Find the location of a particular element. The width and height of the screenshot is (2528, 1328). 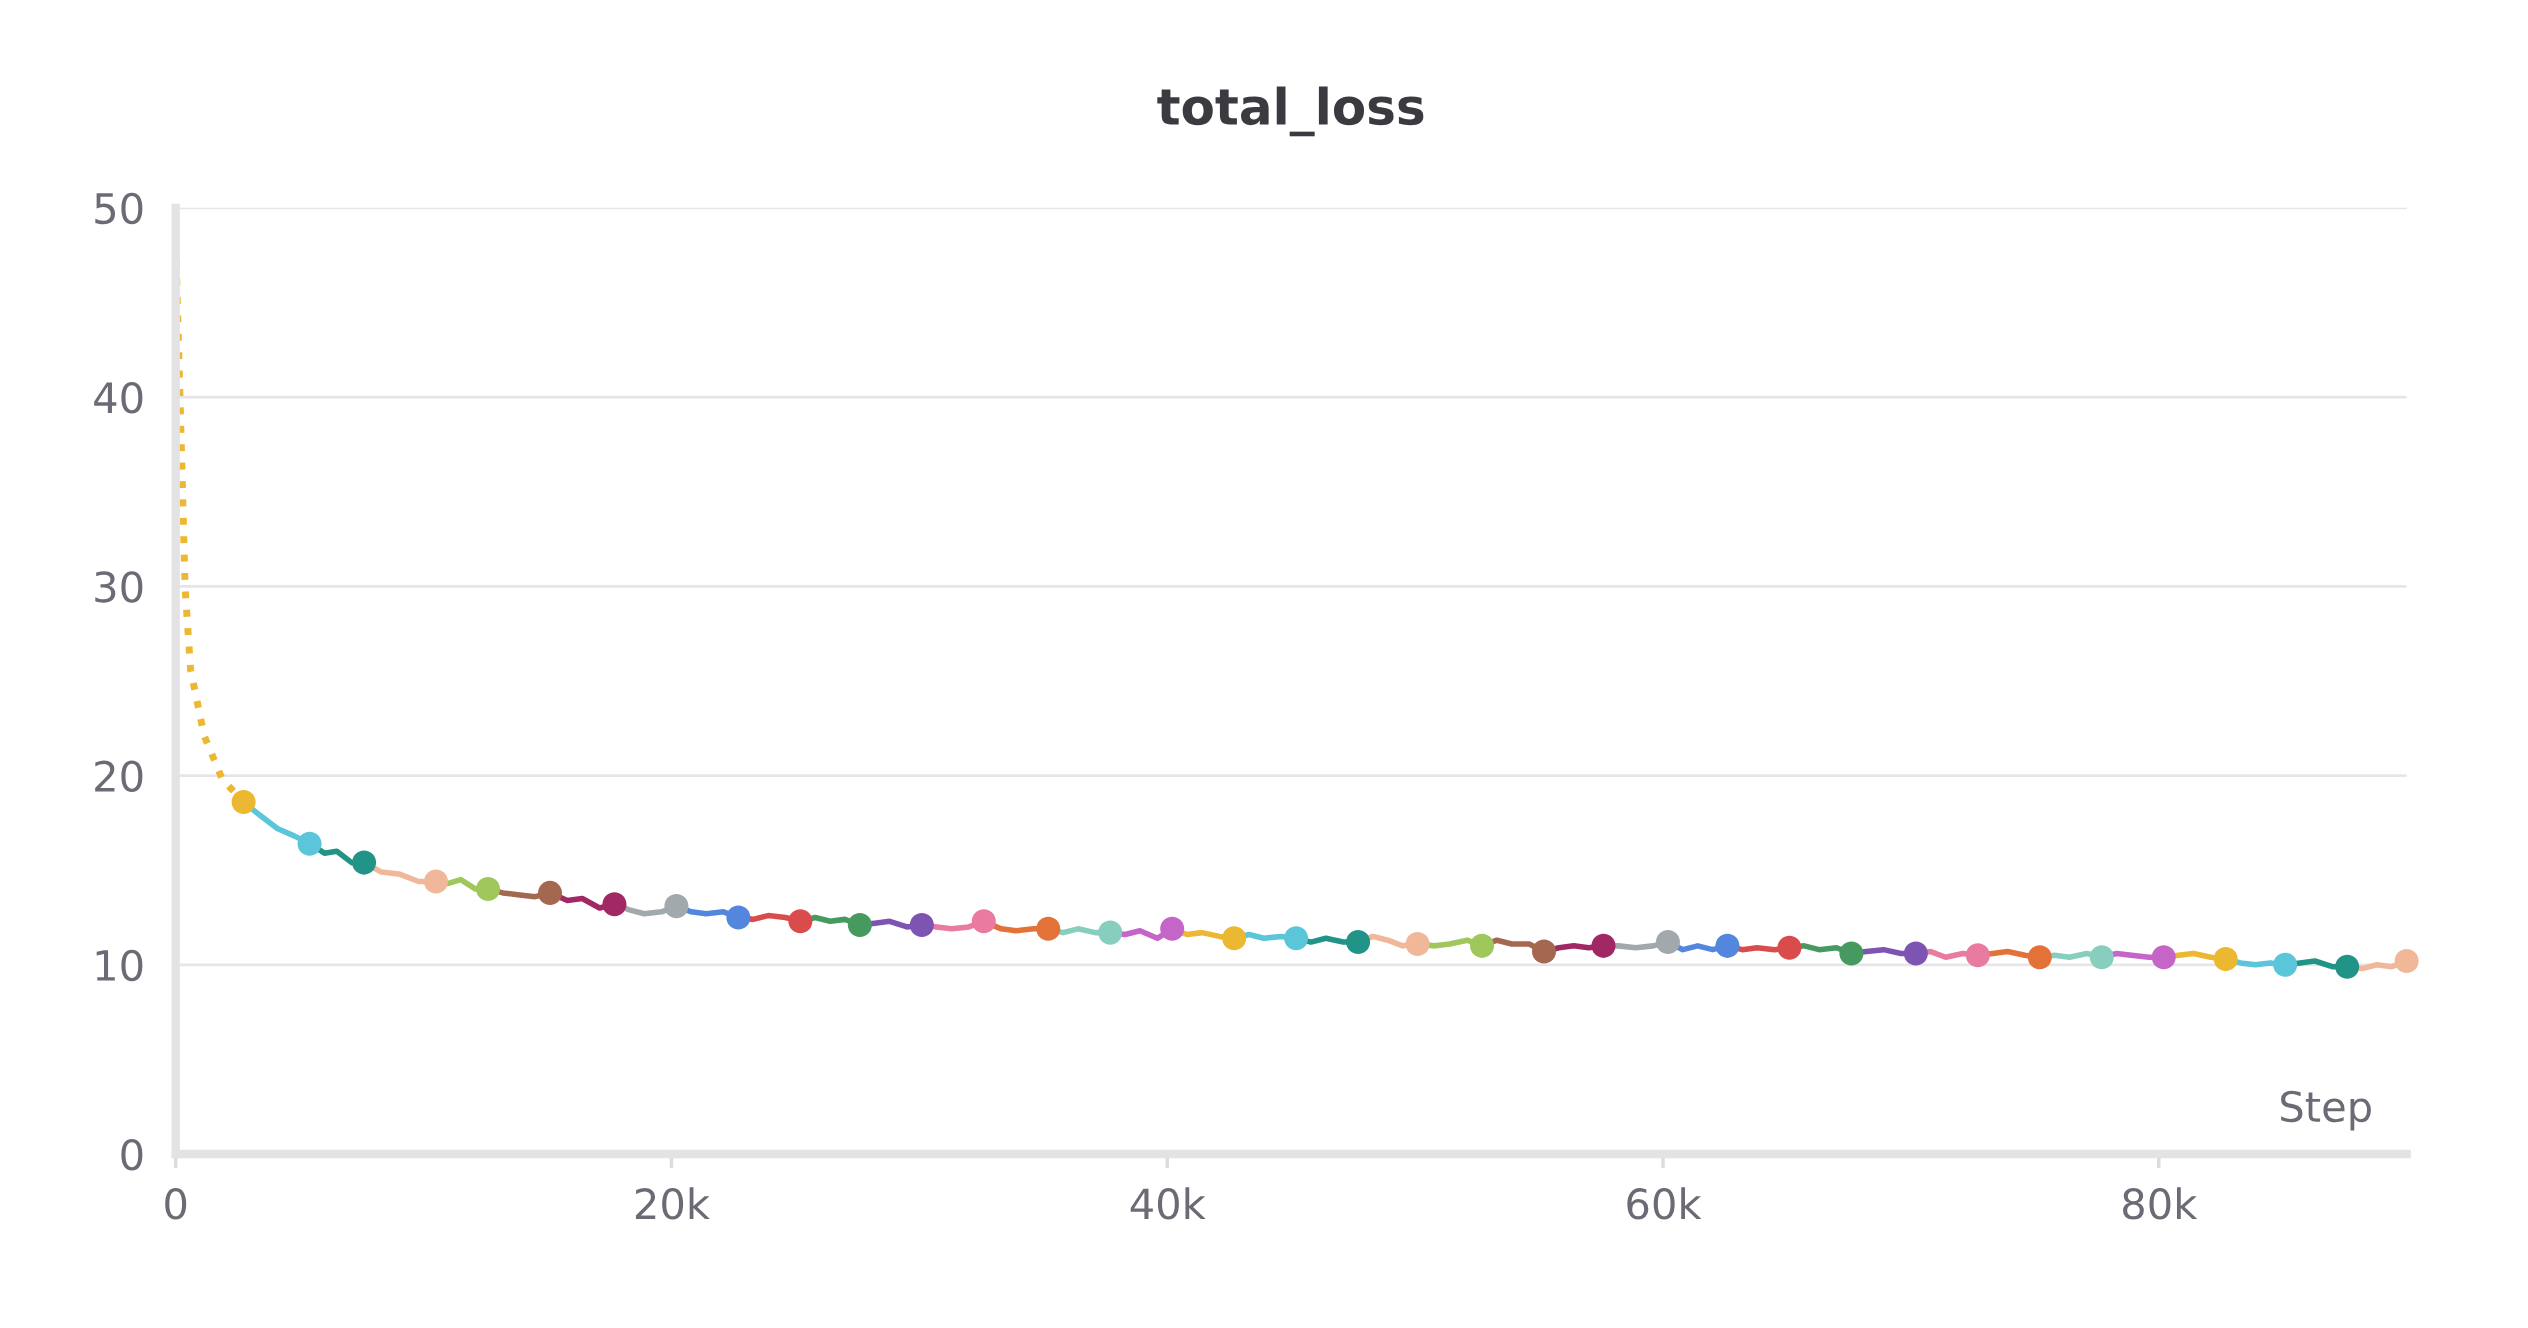

x-tick-label: 20k is located at coordinates (672, 1203).